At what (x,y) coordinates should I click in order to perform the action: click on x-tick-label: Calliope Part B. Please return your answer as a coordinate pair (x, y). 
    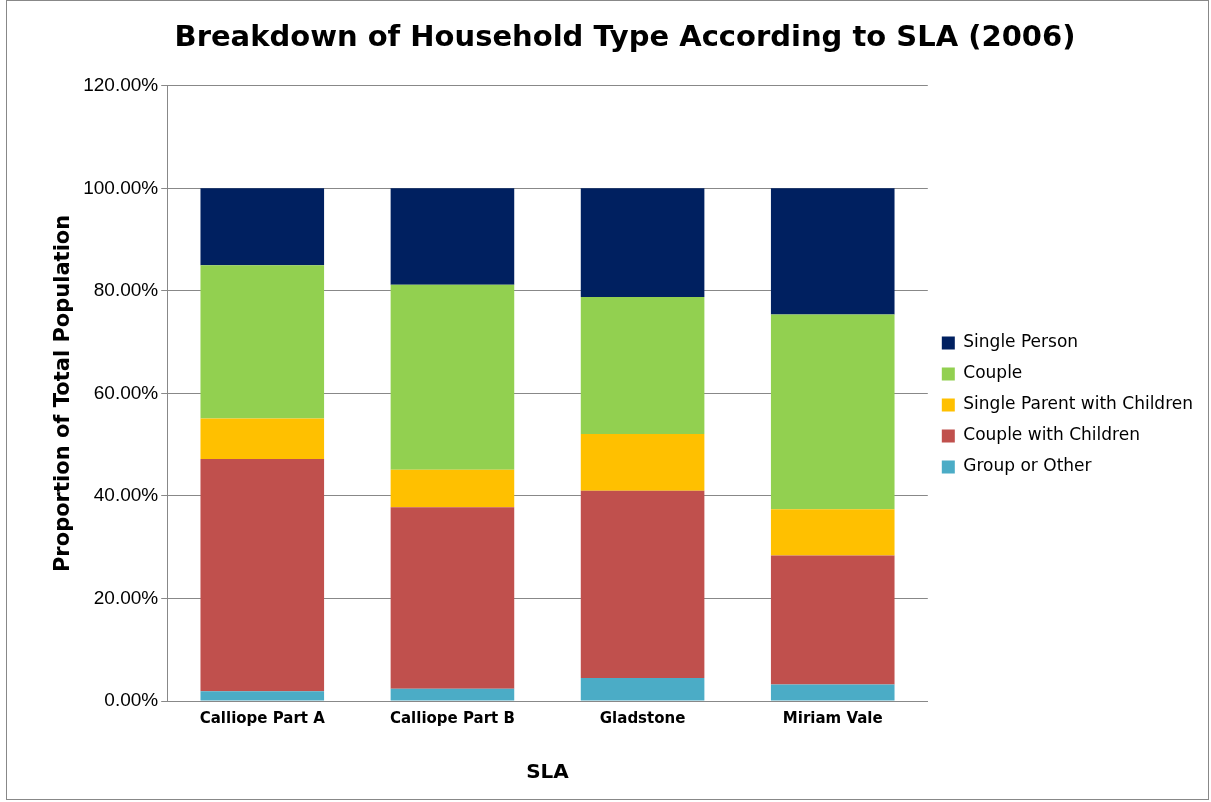
    Looking at the image, I should click on (452, 717).